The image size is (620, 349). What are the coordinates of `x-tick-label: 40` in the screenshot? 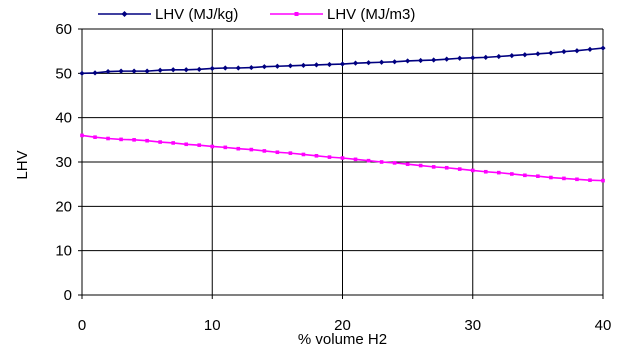 It's located at (603, 325).